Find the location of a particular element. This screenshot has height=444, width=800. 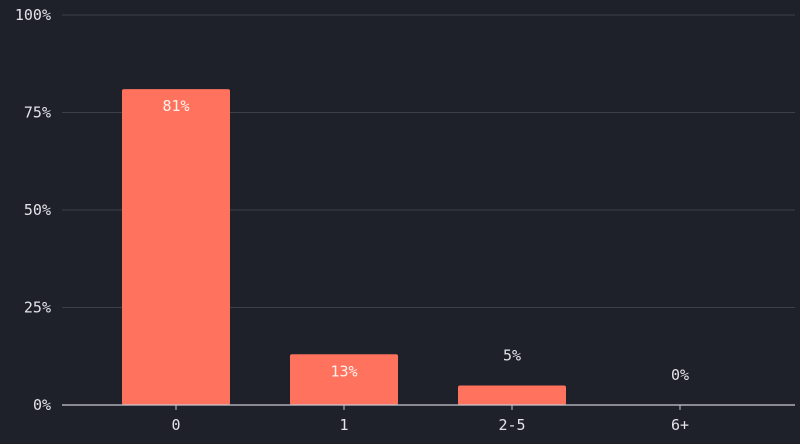

bar-value-label: 5% is located at coordinates (512, 356).